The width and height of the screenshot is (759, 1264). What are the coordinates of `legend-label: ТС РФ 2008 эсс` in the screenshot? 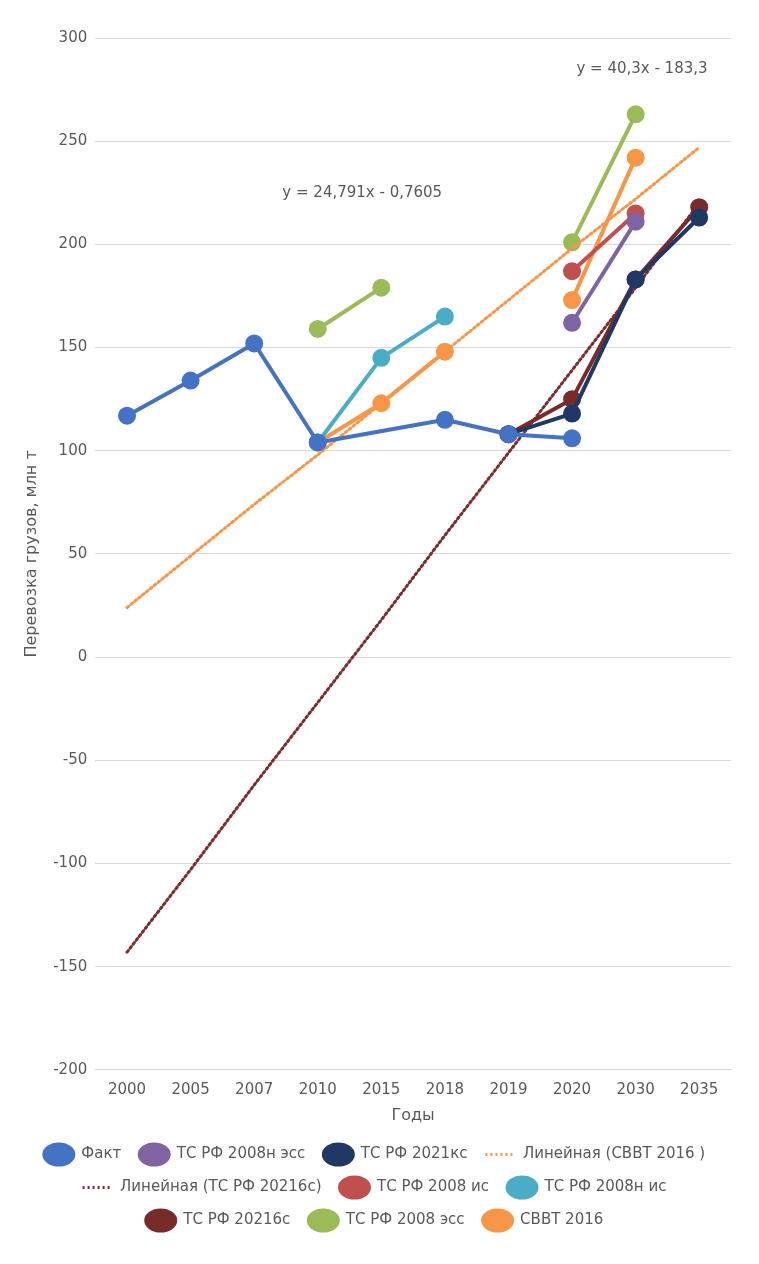 It's located at (404, 1219).